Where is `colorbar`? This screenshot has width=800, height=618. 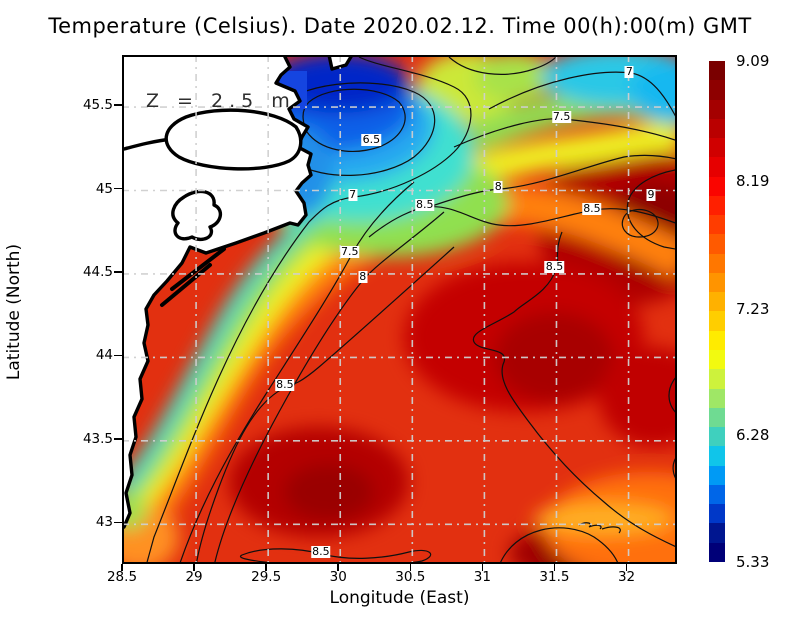
colorbar is located at coordinates (717, 311).